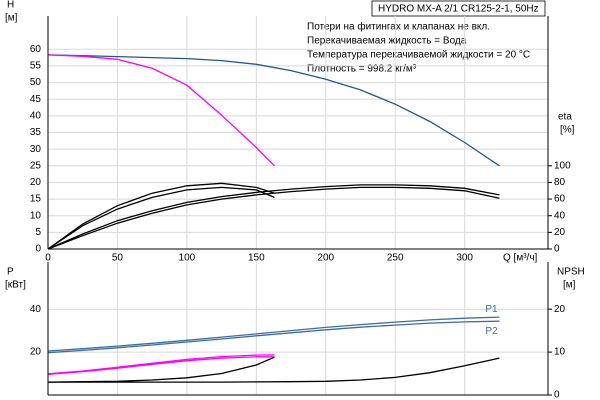 This screenshot has width=600, height=400. I want to click on annotation: Перекачиваемая жидкость = Вода, so click(387, 41).